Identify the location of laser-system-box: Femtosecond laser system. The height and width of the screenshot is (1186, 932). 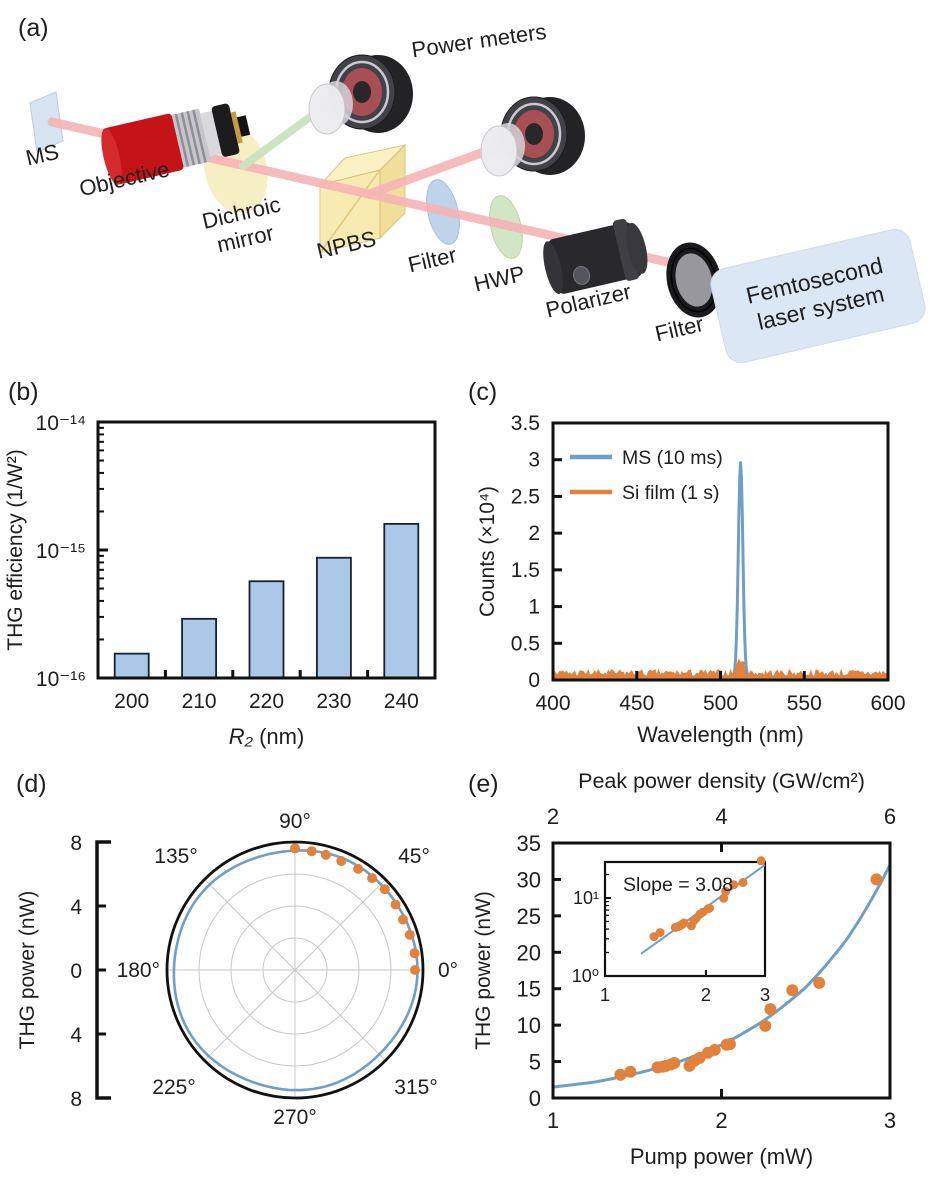
(818, 296).